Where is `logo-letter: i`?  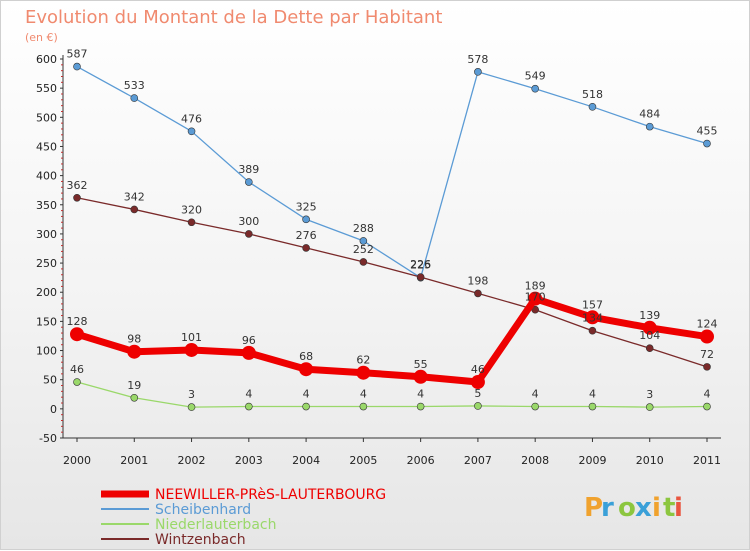 logo-letter: i is located at coordinates (656, 508).